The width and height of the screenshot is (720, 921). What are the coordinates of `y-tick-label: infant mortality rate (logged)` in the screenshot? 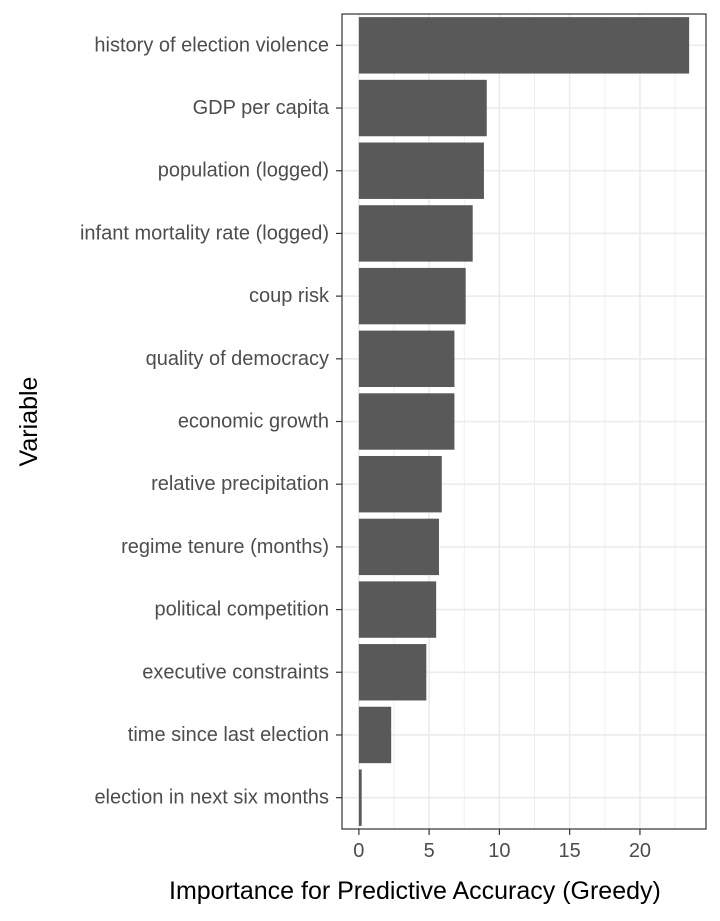 It's located at (204, 233).